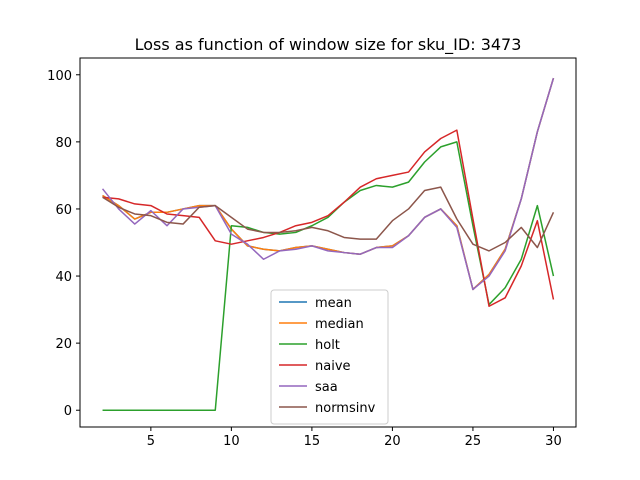  What do you see at coordinates (473, 441) in the screenshot?
I see `x-tick-label: 25` at bounding box center [473, 441].